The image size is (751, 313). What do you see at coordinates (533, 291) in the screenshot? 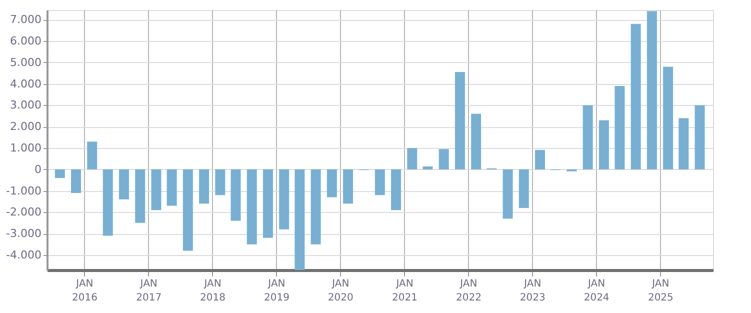
I see `x-tick-label: JAN 2023` at bounding box center [533, 291].